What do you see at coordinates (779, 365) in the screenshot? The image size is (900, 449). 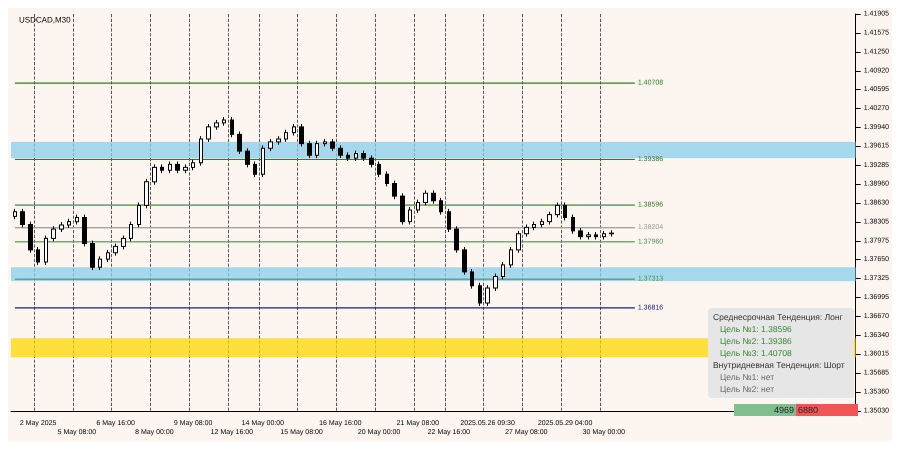 I see `annotation: Внутридневная Тенденция: Шорт` at bounding box center [779, 365].